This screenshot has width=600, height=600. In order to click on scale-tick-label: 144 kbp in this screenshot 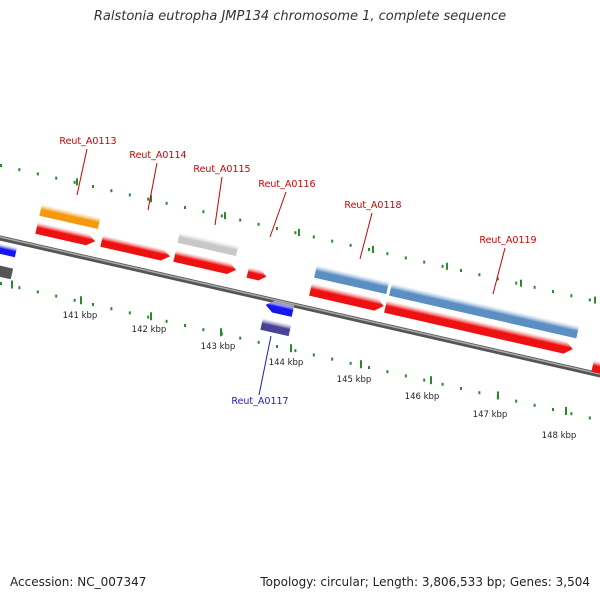, I will do `click(286, 363)`.